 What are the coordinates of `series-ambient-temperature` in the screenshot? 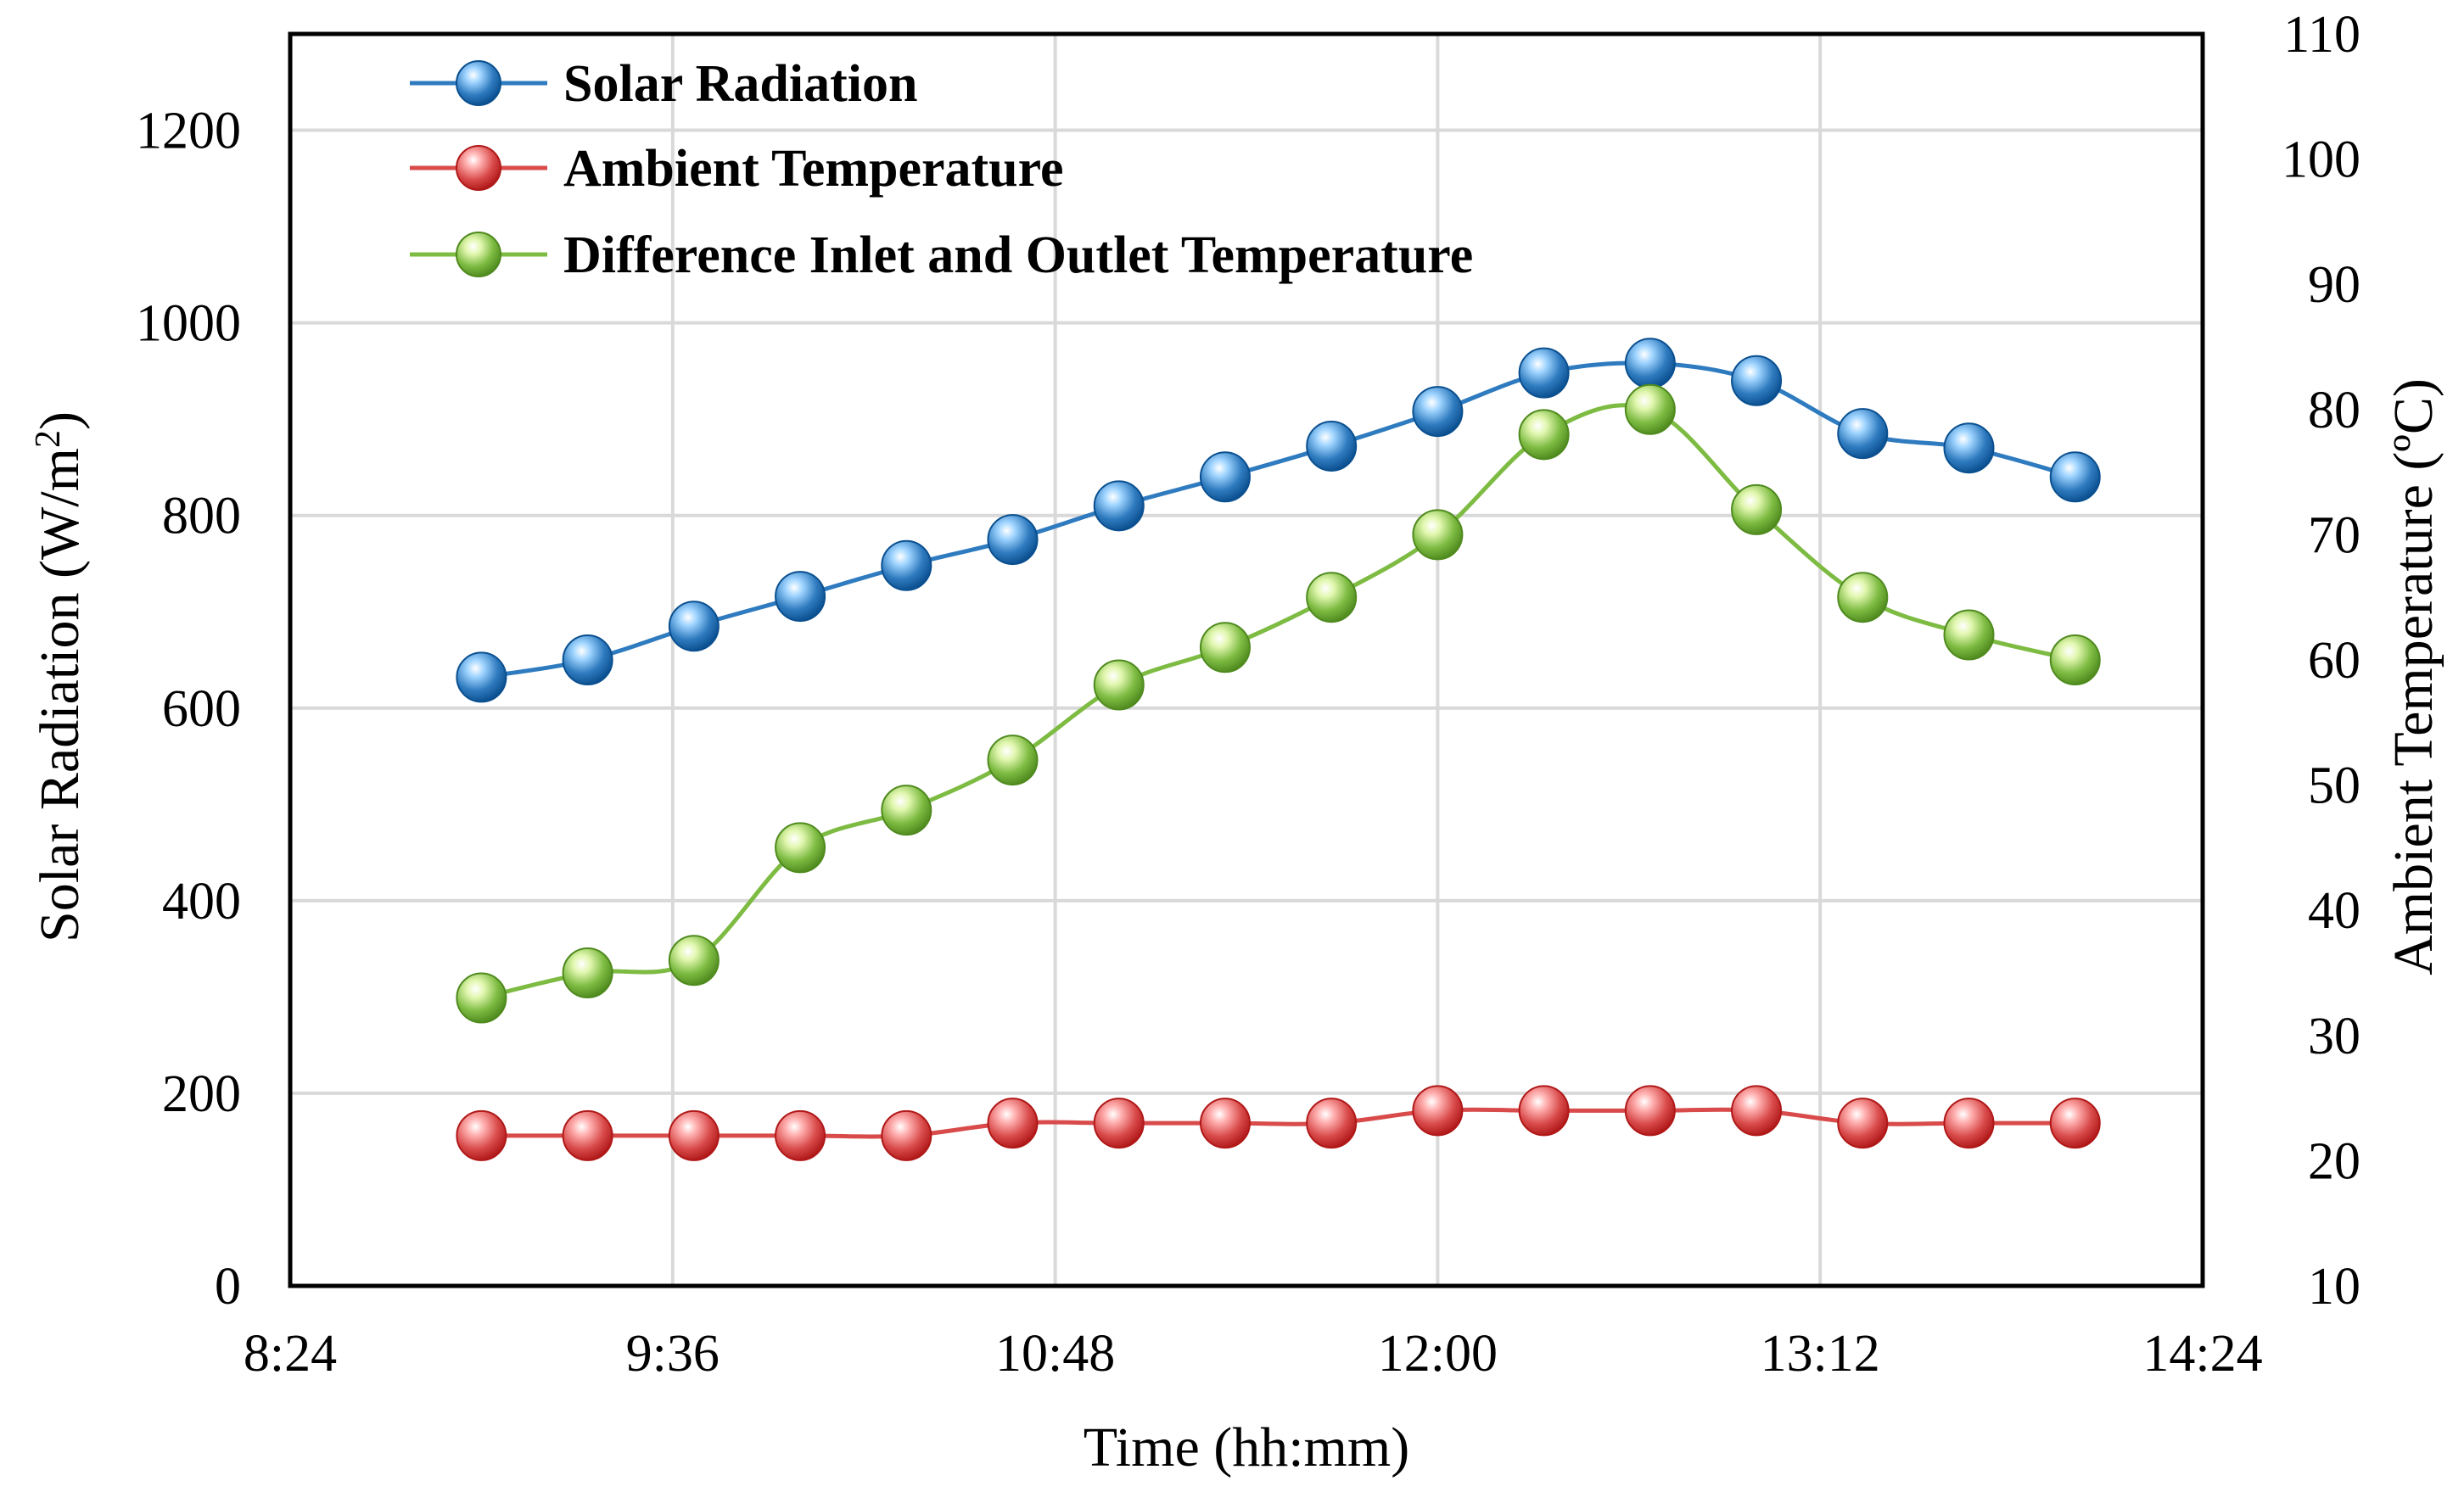 It's located at (1279, 1123).